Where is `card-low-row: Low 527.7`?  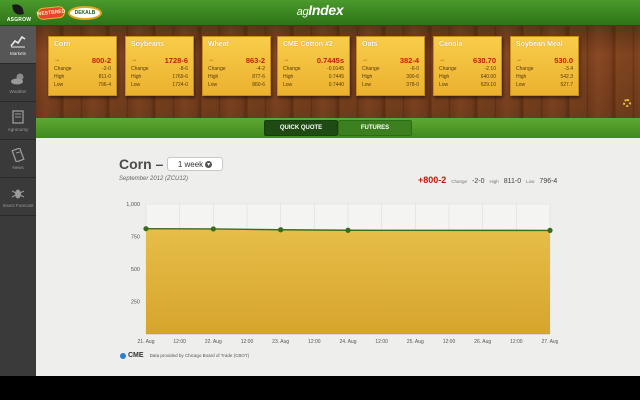 card-low-row: Low 527.7 is located at coordinates (544, 85).